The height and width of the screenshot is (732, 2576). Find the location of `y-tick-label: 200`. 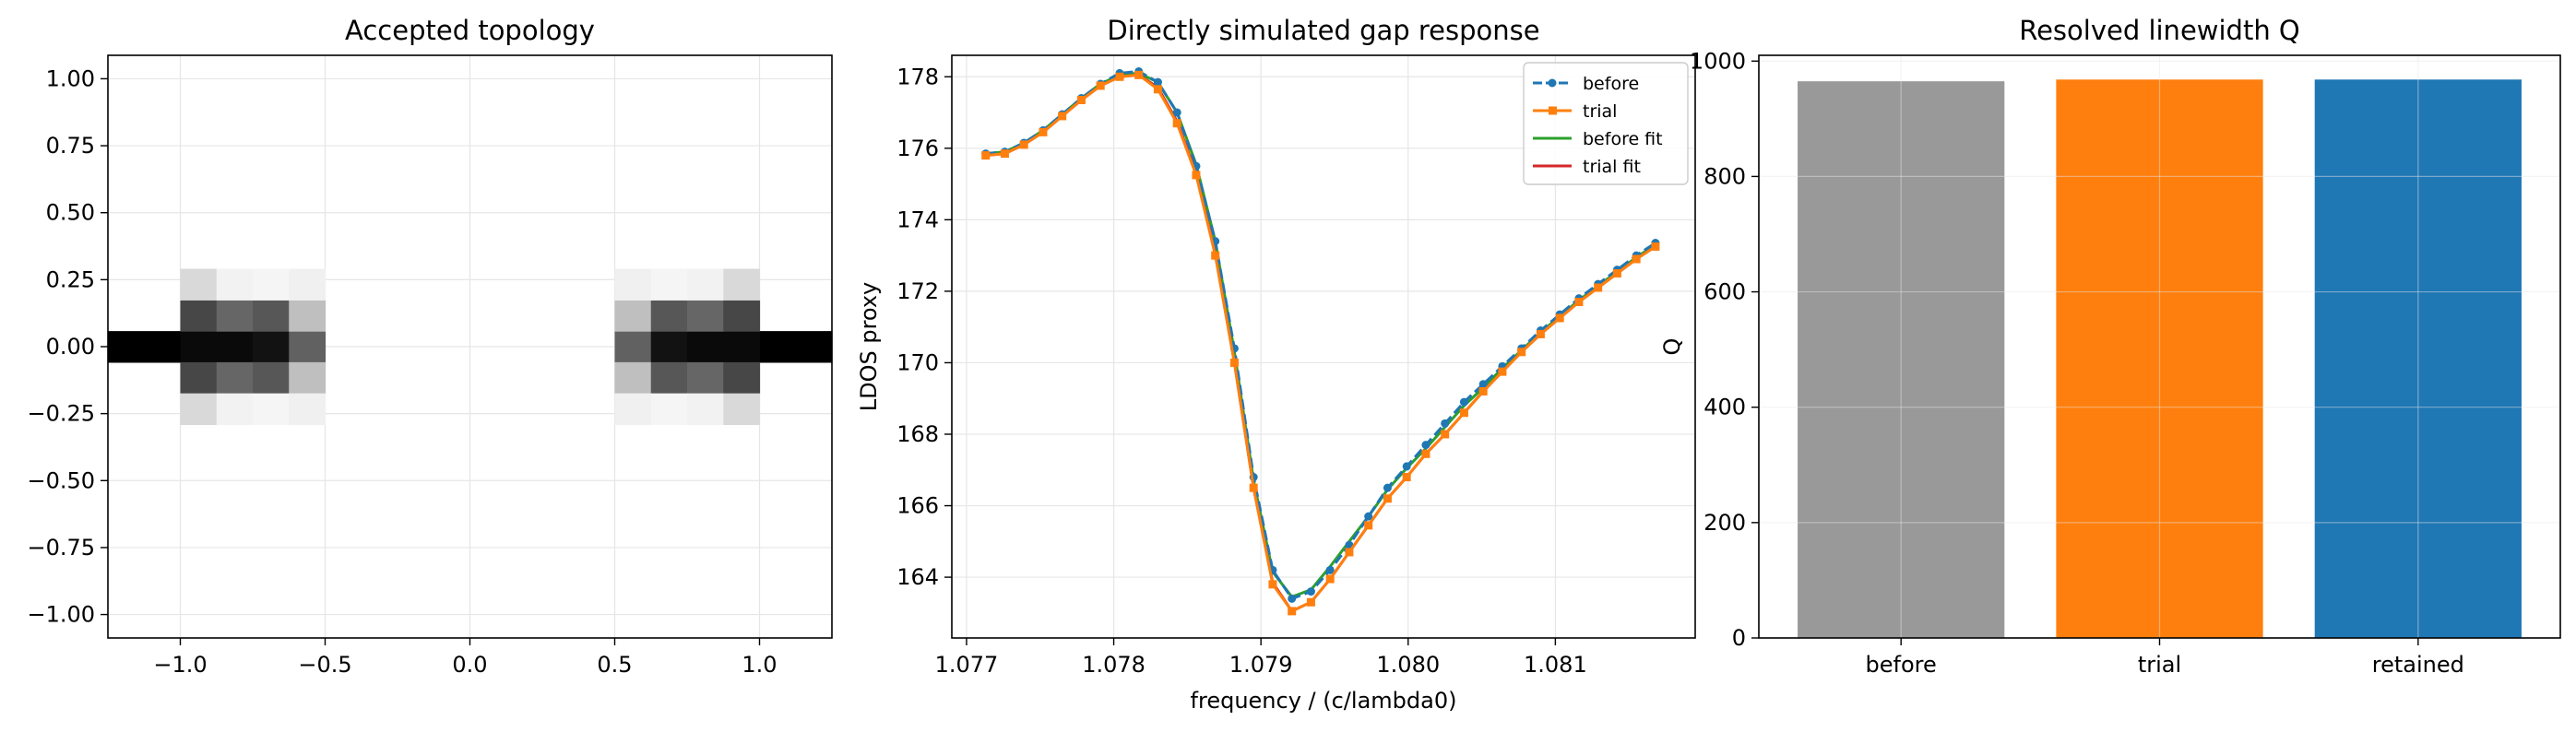

y-tick-label: 200 is located at coordinates (1724, 523).